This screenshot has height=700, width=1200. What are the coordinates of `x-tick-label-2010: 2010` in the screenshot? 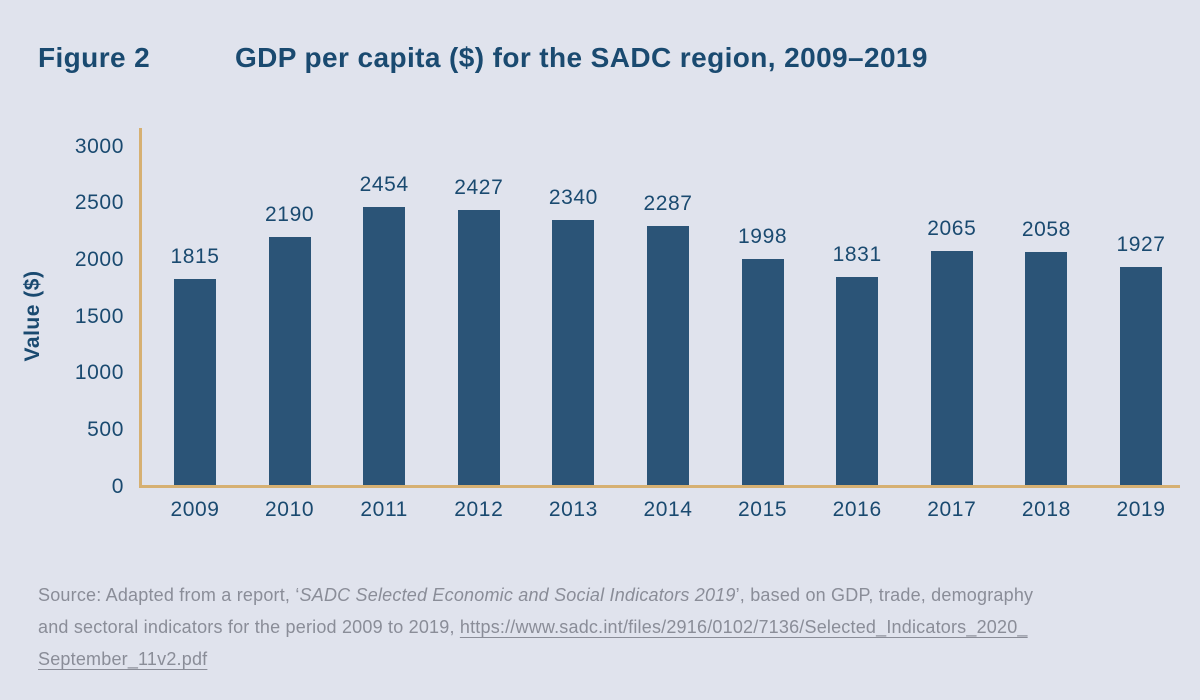 It's located at (290, 509).